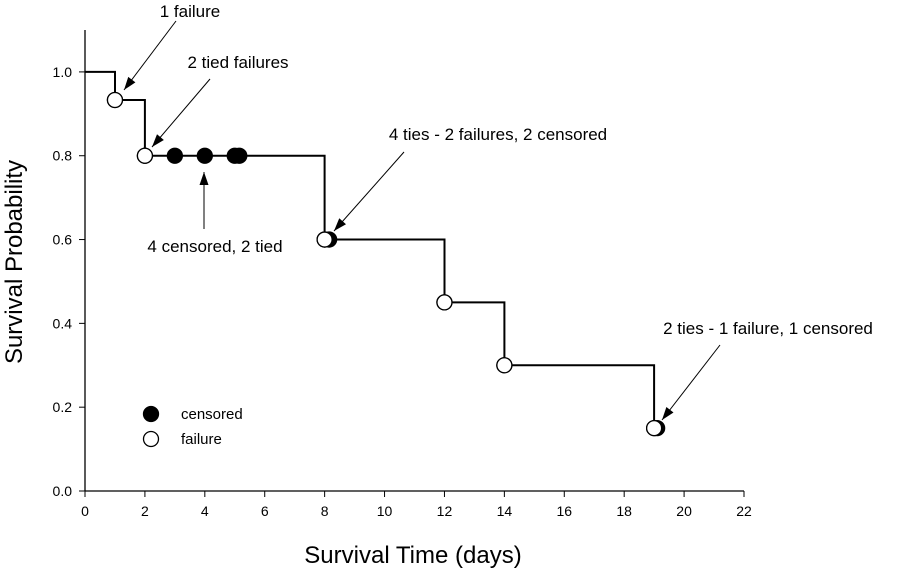 This screenshot has width=900, height=576. I want to click on annotation-label: 2 tied failures, so click(237, 62).